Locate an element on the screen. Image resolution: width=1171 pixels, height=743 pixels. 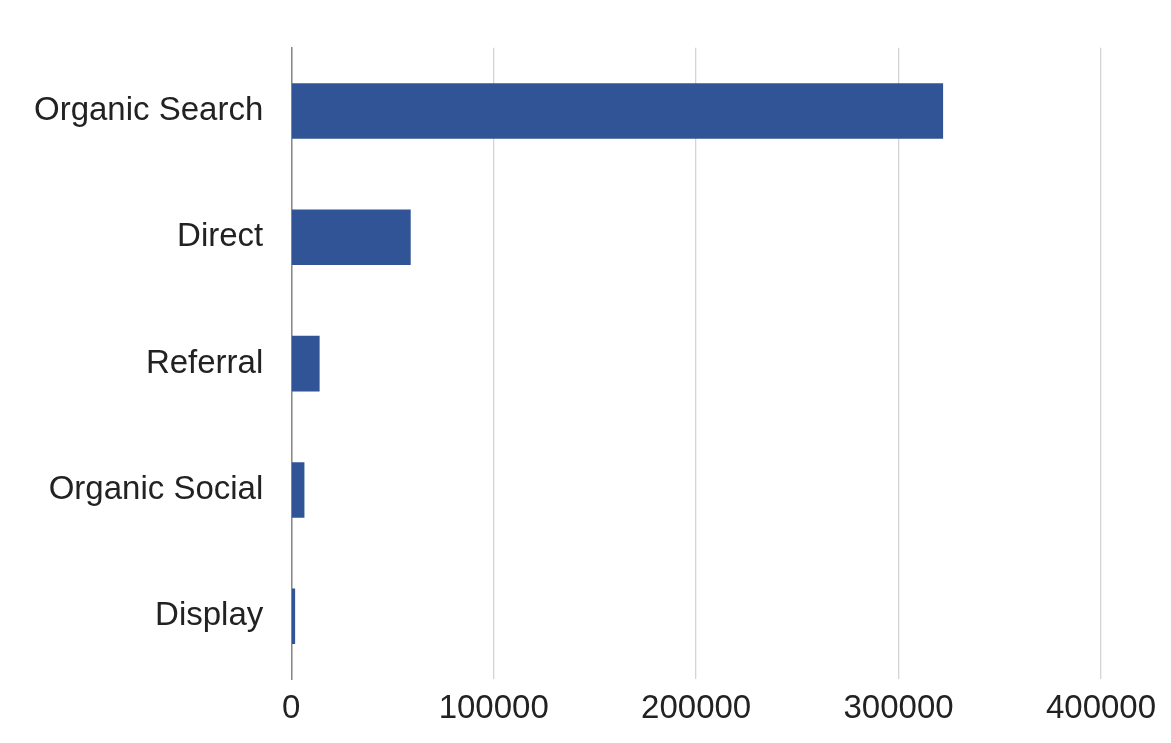
x-tick-label: 400000 is located at coordinates (1101, 707).